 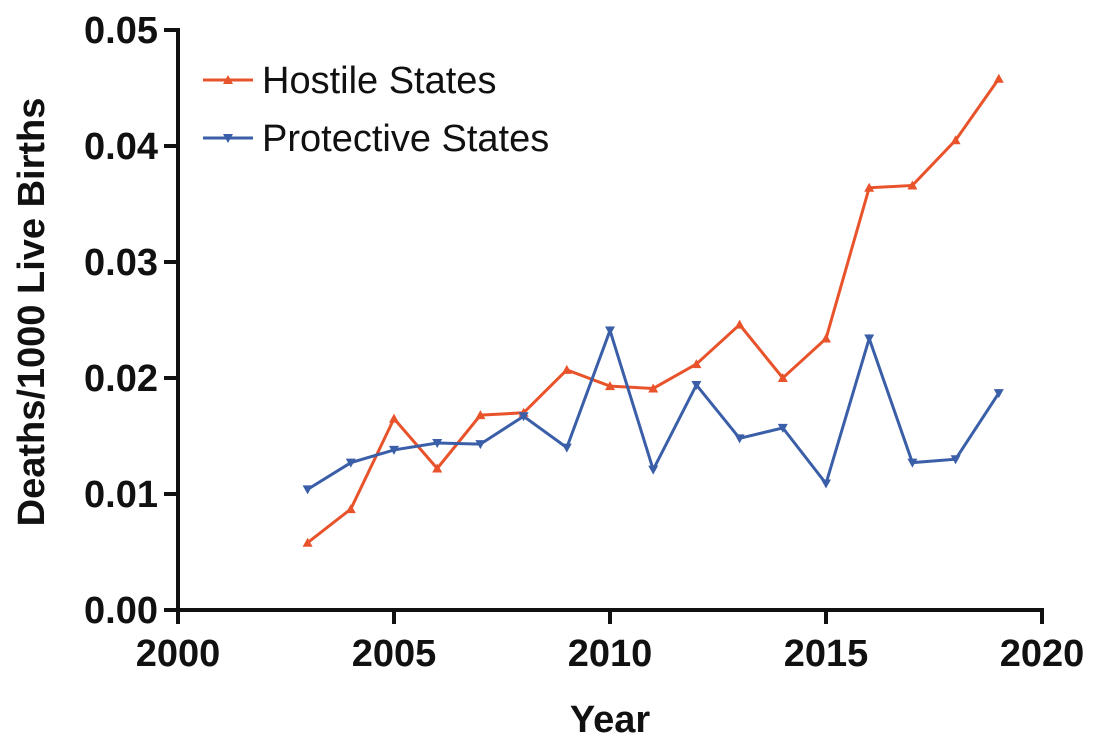 I want to click on x-tick-label: 2010, so click(x=610, y=654).